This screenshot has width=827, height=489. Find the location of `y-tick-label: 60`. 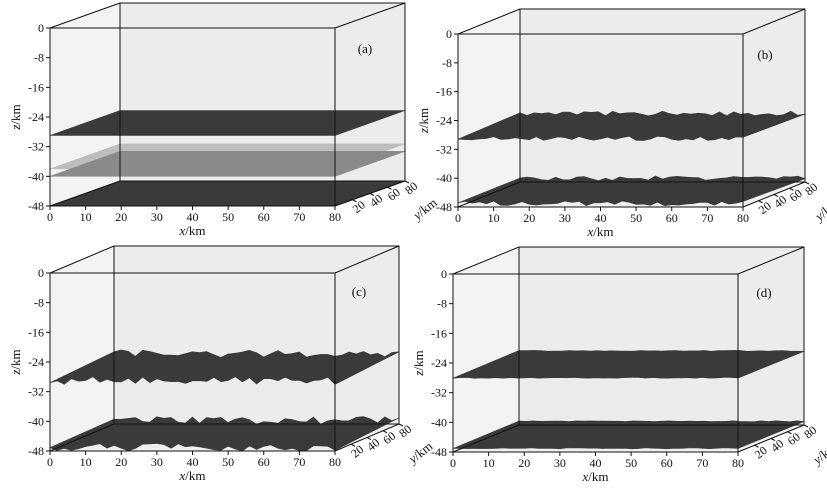

y-tick-label: 60 is located at coordinates (389, 438).